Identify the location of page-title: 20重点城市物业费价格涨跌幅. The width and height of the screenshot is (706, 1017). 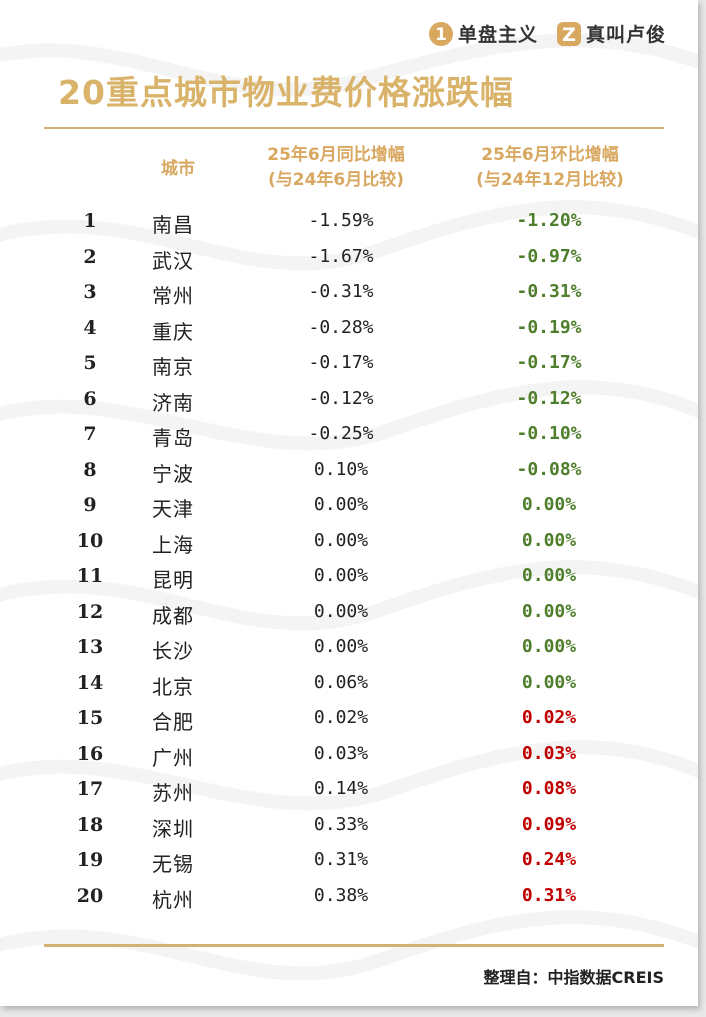
(286, 92).